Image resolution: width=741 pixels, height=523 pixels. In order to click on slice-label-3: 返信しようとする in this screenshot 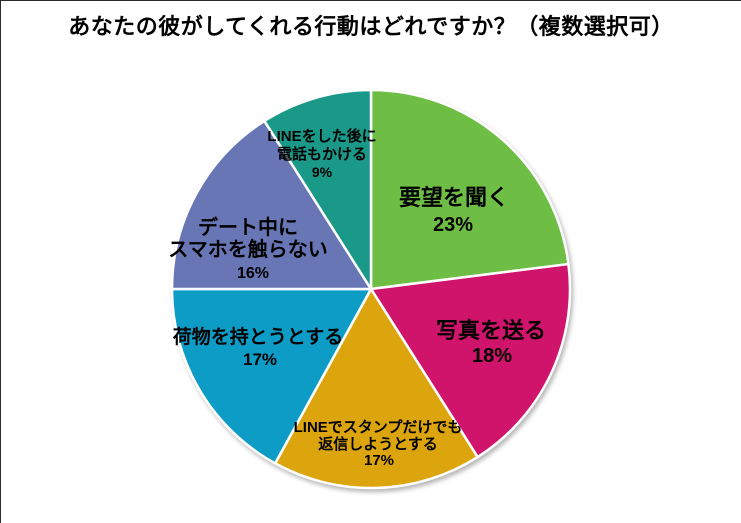, I will do `click(378, 444)`.